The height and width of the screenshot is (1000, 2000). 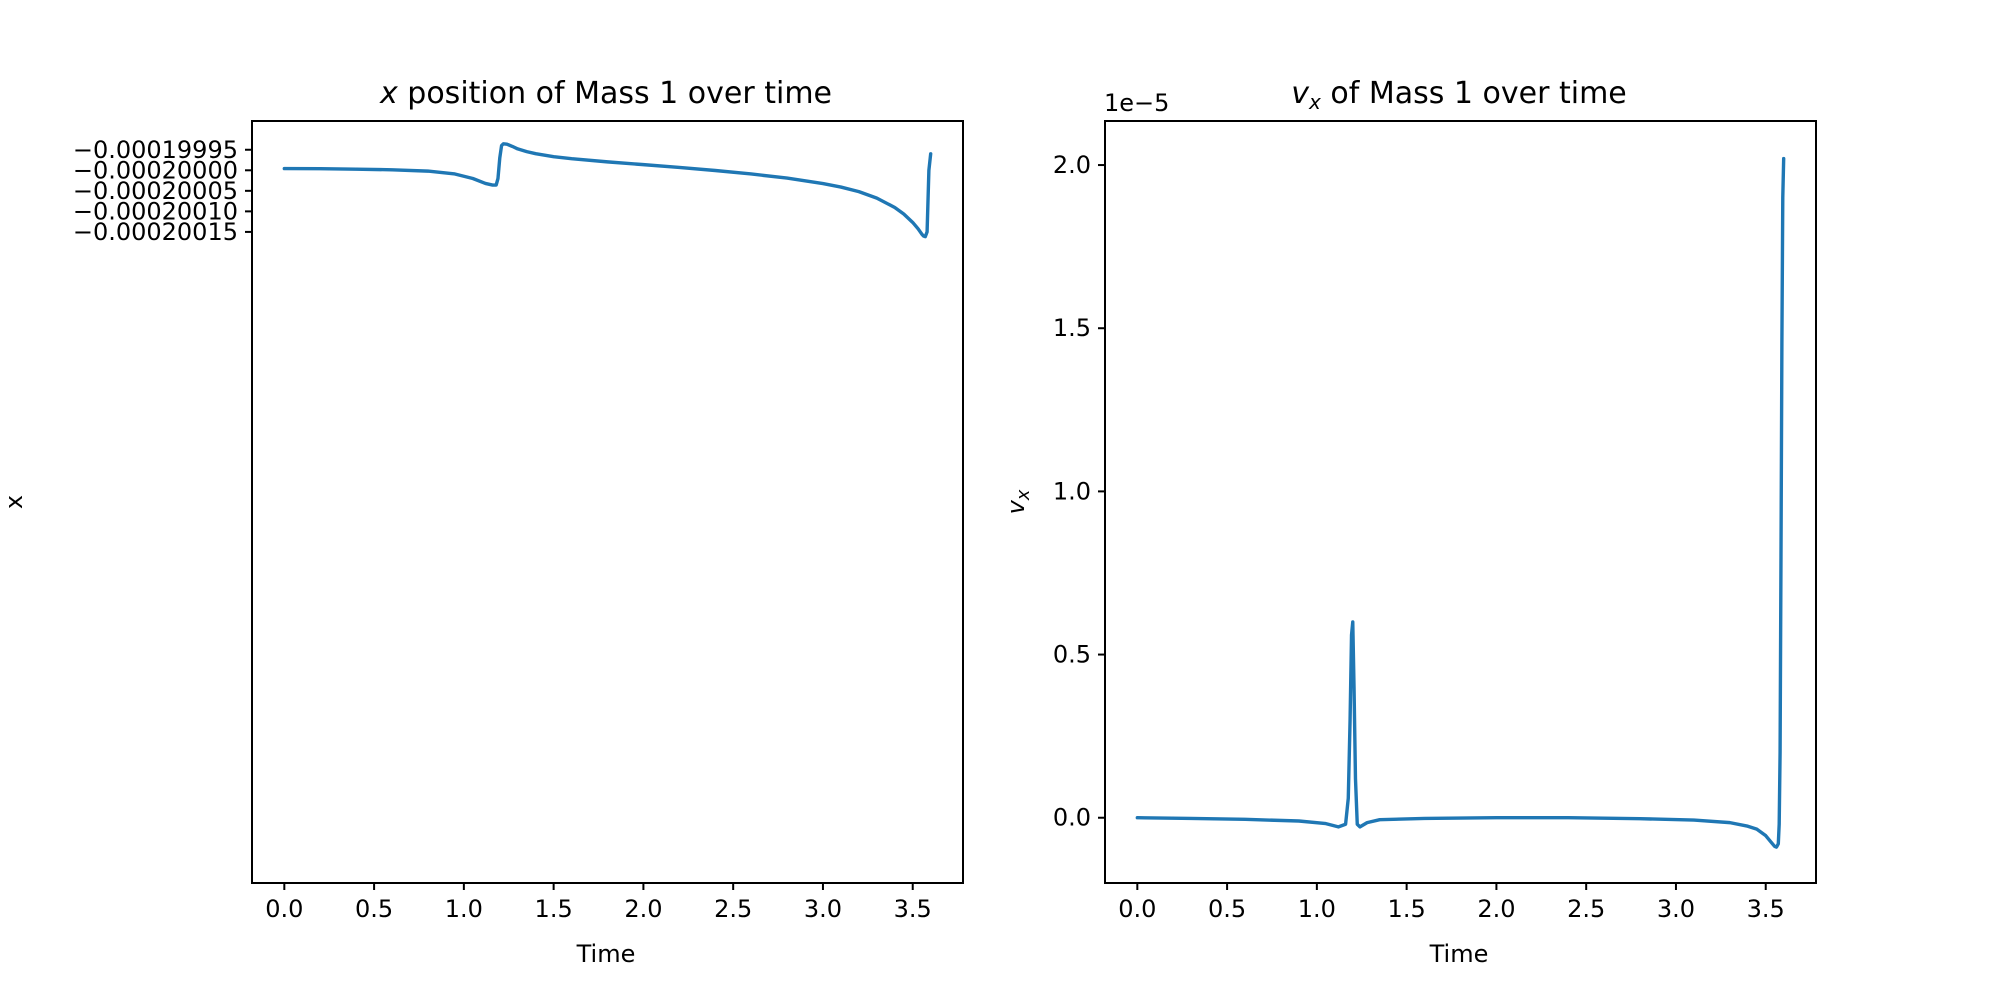 What do you see at coordinates (1072, 491) in the screenshot?
I see `y-tick-label: 1.0` at bounding box center [1072, 491].